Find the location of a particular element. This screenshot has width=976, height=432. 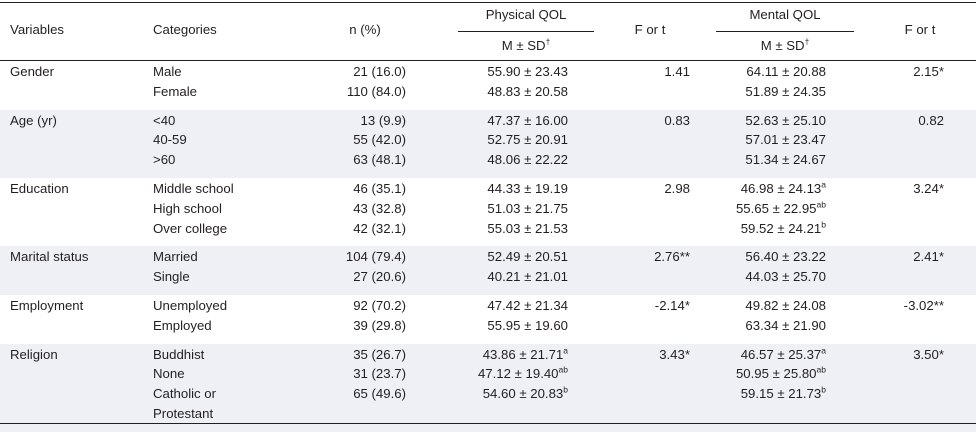

physical-f-value: 3.43* is located at coordinates (674, 354).